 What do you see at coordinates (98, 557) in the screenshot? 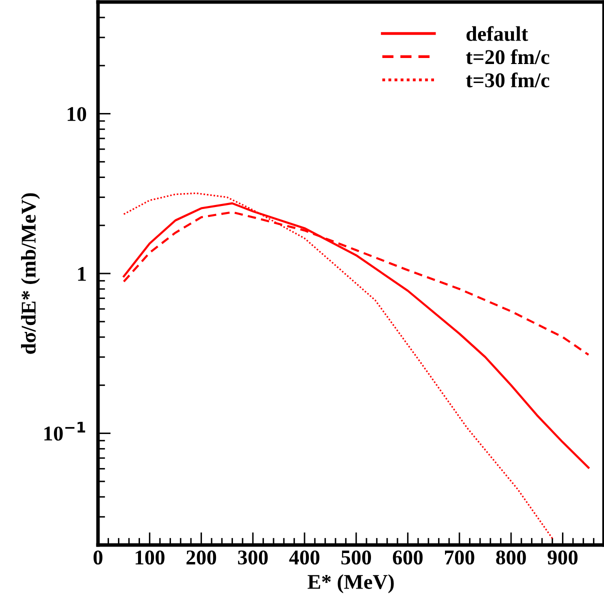
I see `x-tick-label: 0` at bounding box center [98, 557].